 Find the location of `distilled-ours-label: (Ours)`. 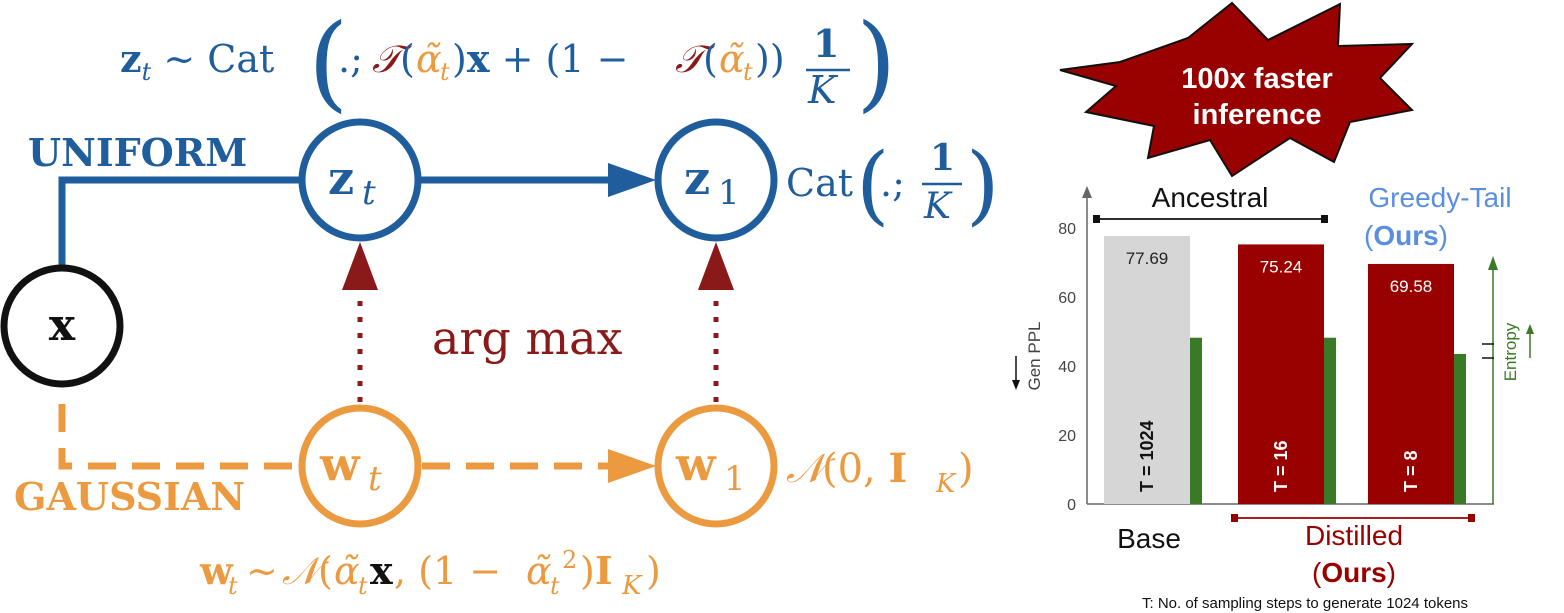

distilled-ours-label: (Ours) is located at coordinates (1354, 572).